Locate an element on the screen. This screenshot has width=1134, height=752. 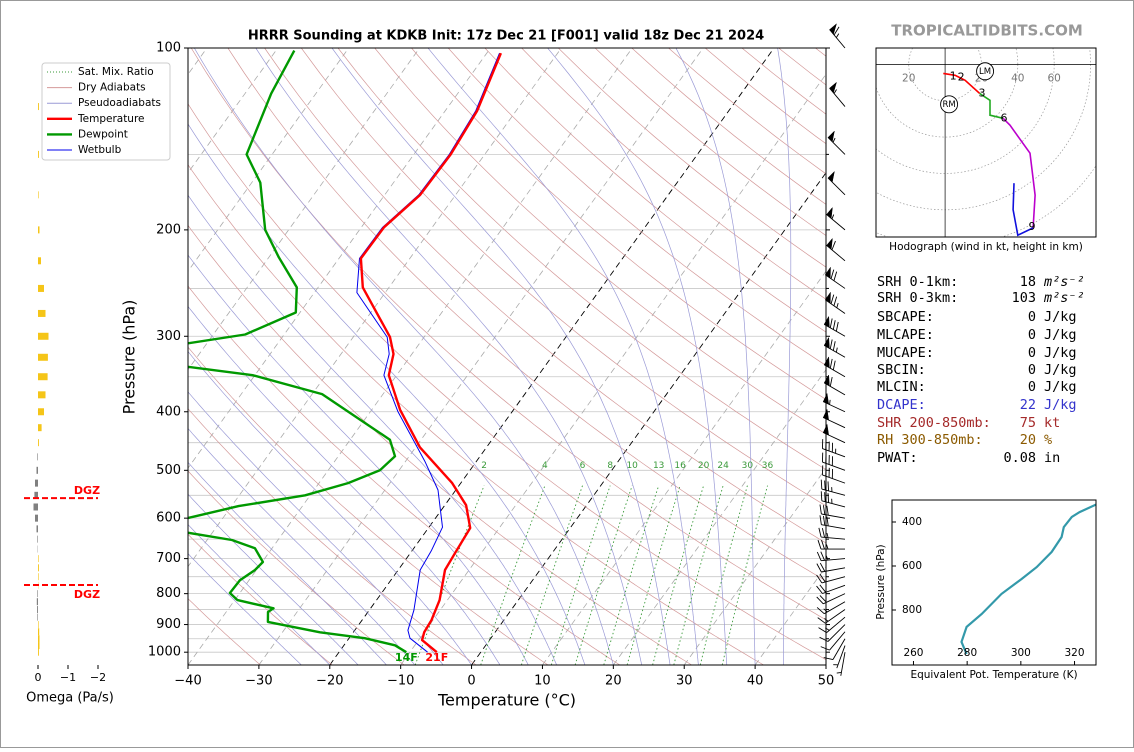
mixing-ratio-label: 4 is located at coordinates (545, 466).